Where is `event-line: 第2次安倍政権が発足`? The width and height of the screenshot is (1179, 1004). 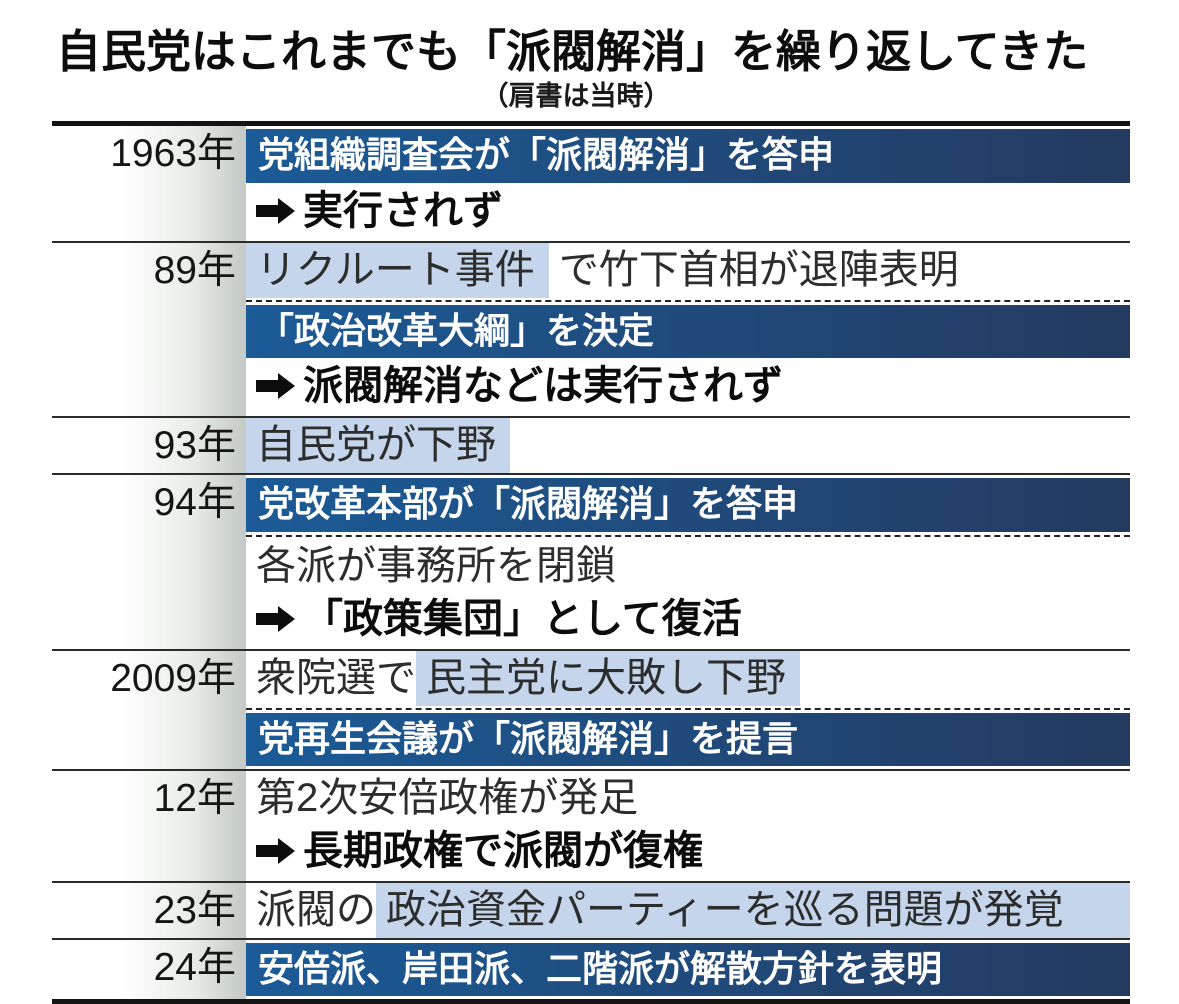
event-line: 第2次安倍政権が発足 is located at coordinates (688, 798).